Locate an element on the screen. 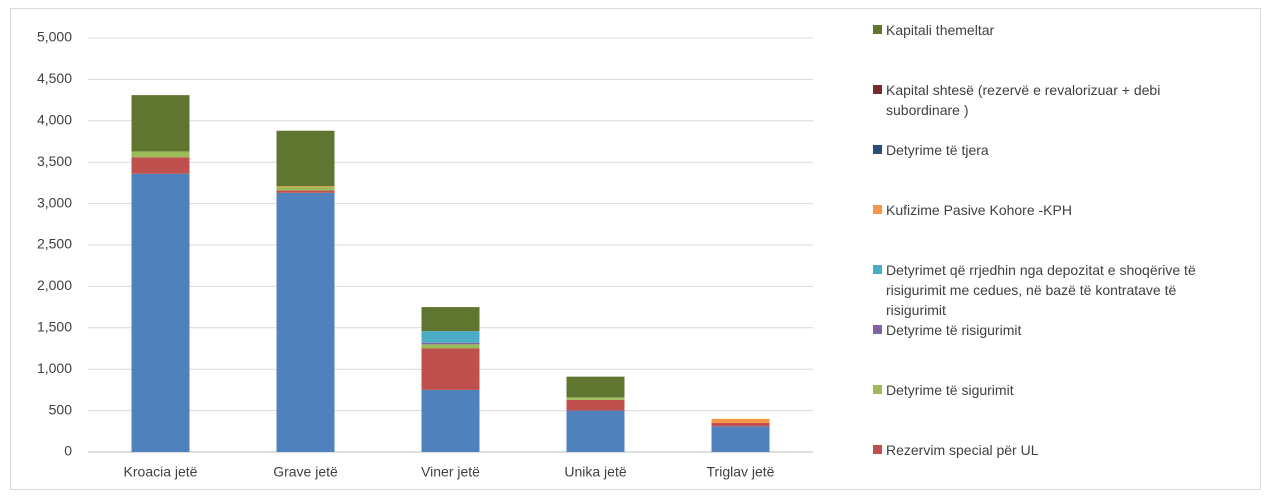 Image resolution: width=1270 pixels, height=496 pixels. x-tick-label: Kroacia jetë is located at coordinates (161, 472).